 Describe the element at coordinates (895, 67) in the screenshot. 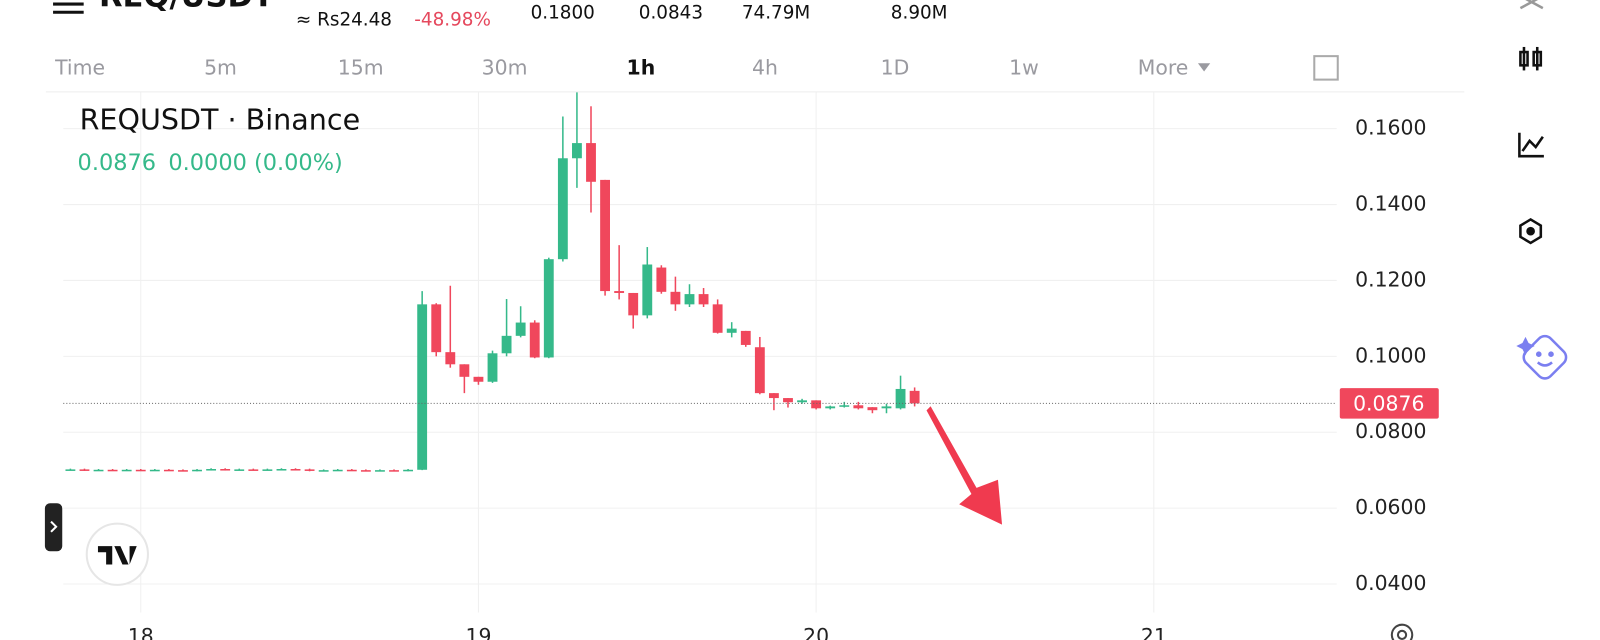

I see `timeframe: 1D` at that location.